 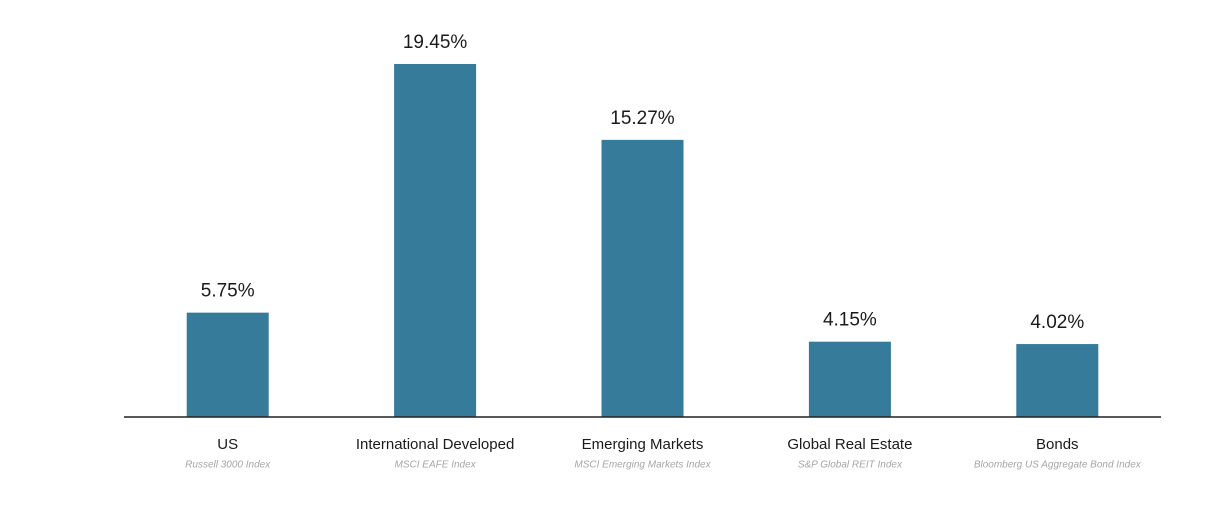 What do you see at coordinates (849, 444) in the screenshot?
I see `category-label: Global Real Estate` at bounding box center [849, 444].